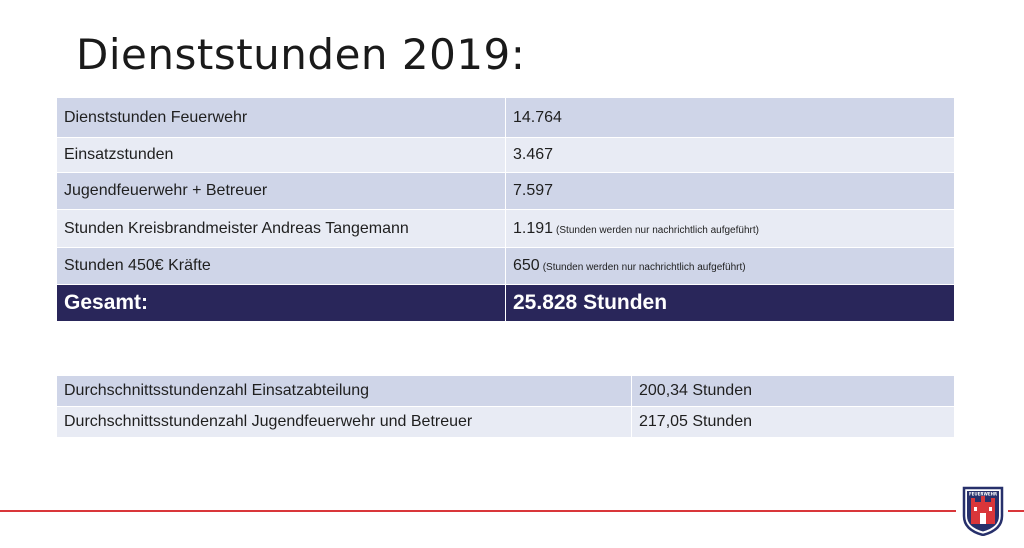 The image size is (1024, 548). What do you see at coordinates (793, 391) in the screenshot?
I see `row-value: 200,34 Stunden` at bounding box center [793, 391].